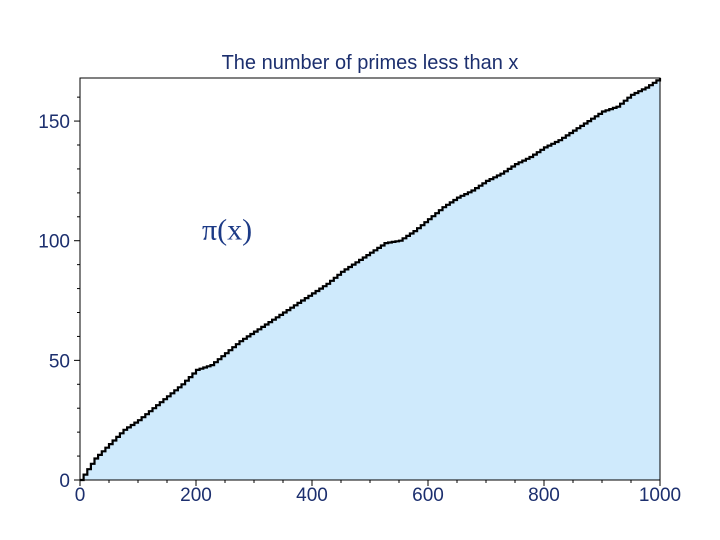 The width and height of the screenshot is (720, 540). Describe the element at coordinates (80, 495) in the screenshot. I see `x-tick-label: 0` at that location.